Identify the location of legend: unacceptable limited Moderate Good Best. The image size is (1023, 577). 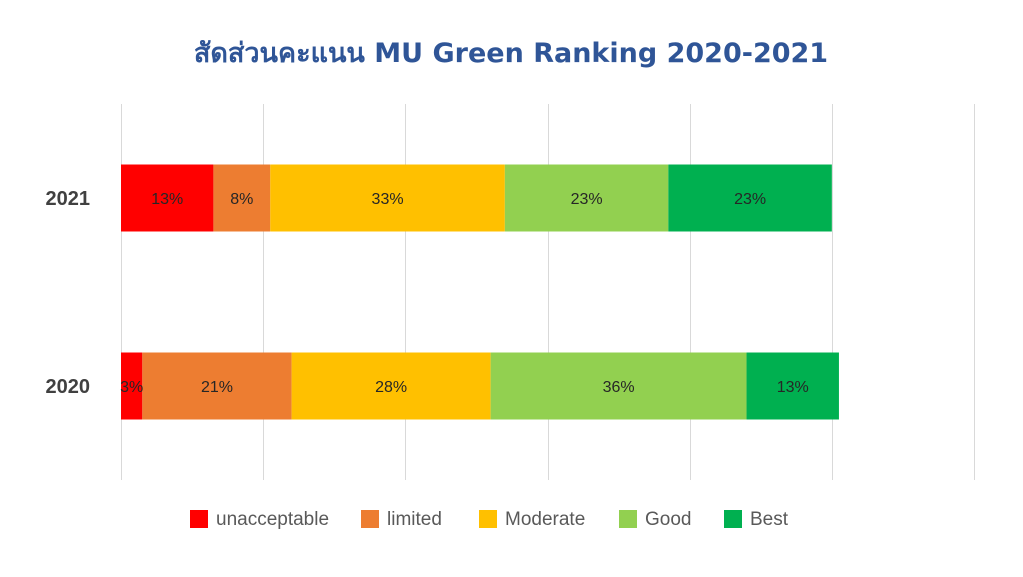
(489, 519).